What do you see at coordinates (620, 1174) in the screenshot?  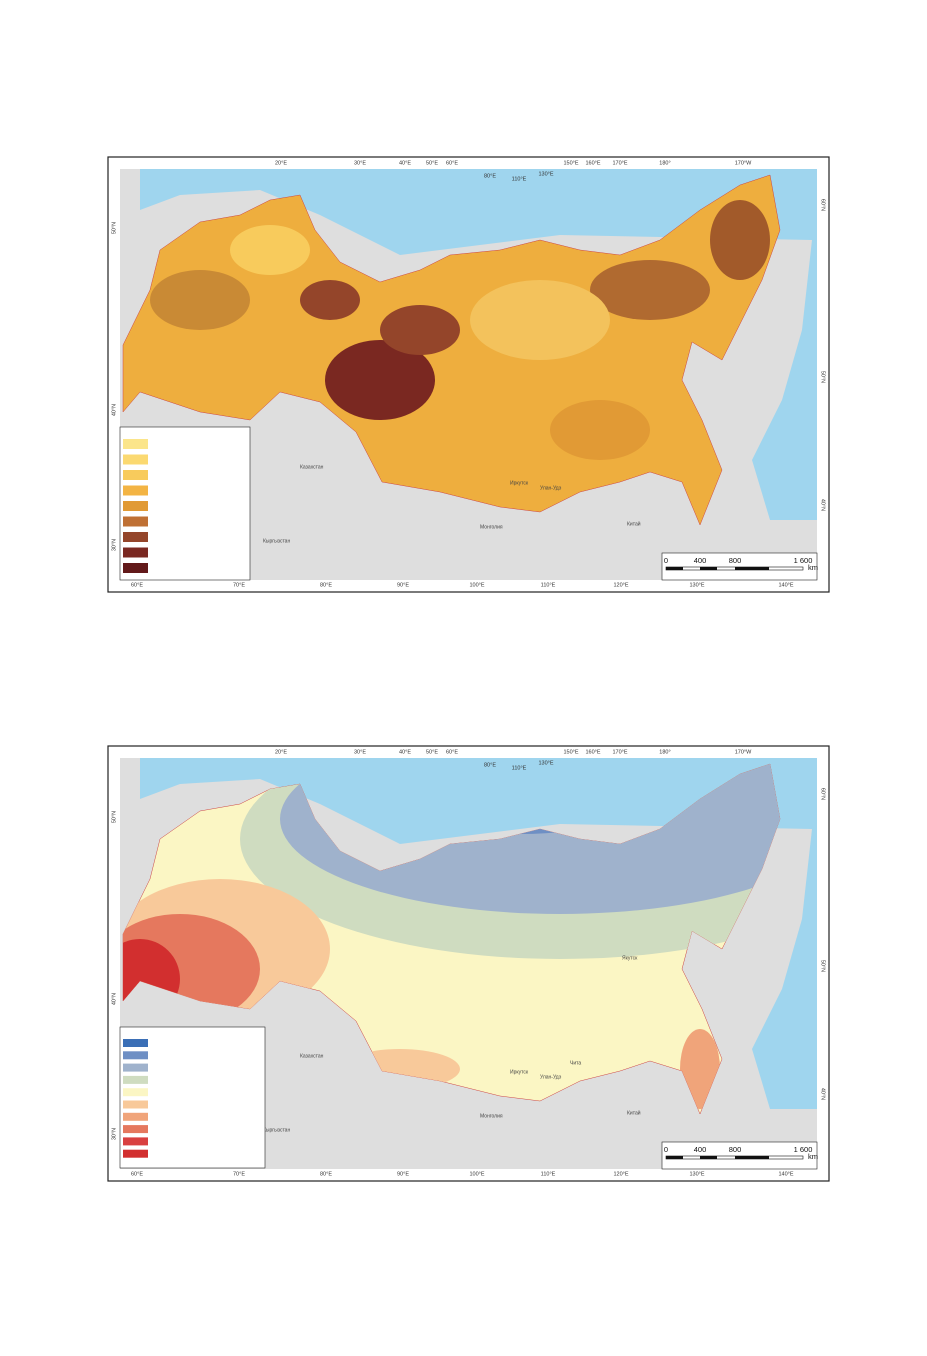 I see `graticule-label: 120°E` at bounding box center [620, 1174].